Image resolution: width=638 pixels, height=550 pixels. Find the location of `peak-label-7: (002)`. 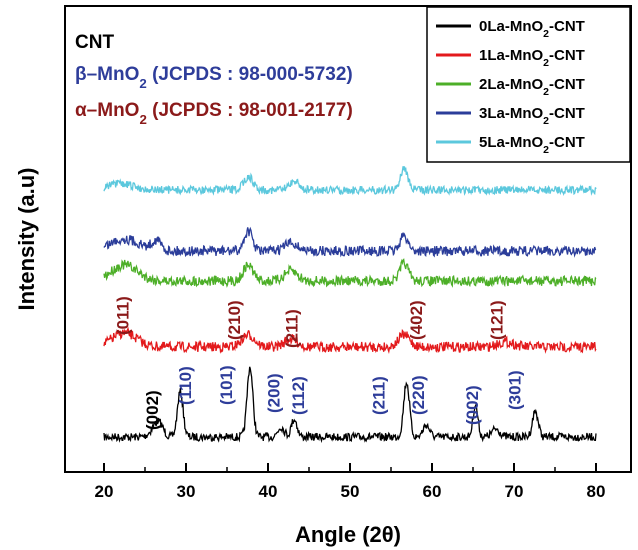

peak-label-7: (002) is located at coordinates (472, 405).